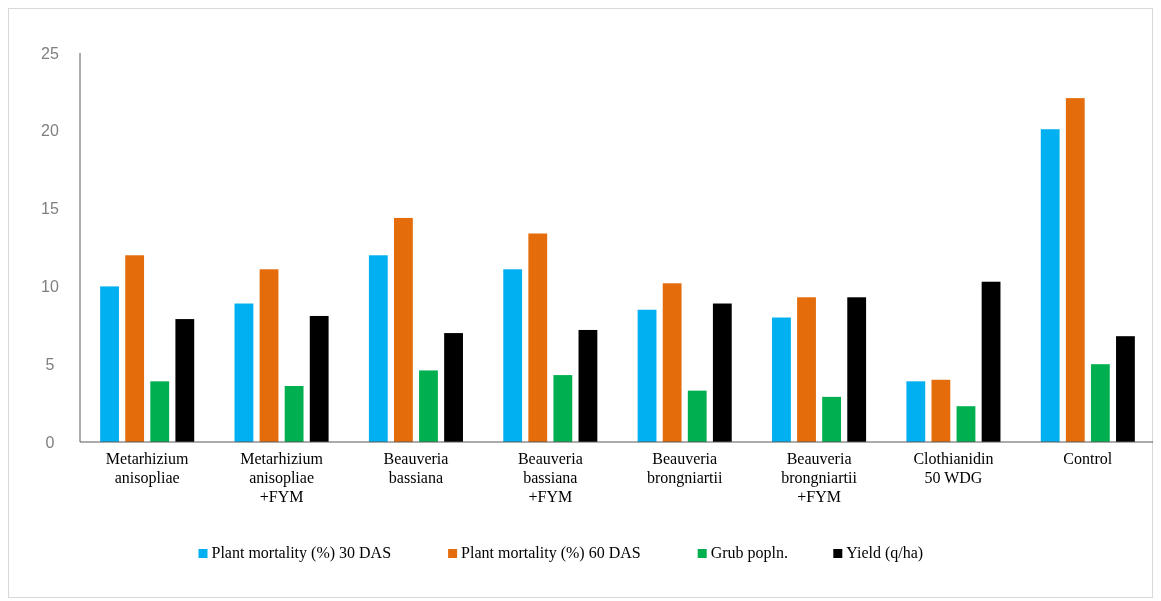 The image size is (1161, 601). Describe the element at coordinates (749, 553) in the screenshot. I see `legend-label: Grub popln.` at that location.